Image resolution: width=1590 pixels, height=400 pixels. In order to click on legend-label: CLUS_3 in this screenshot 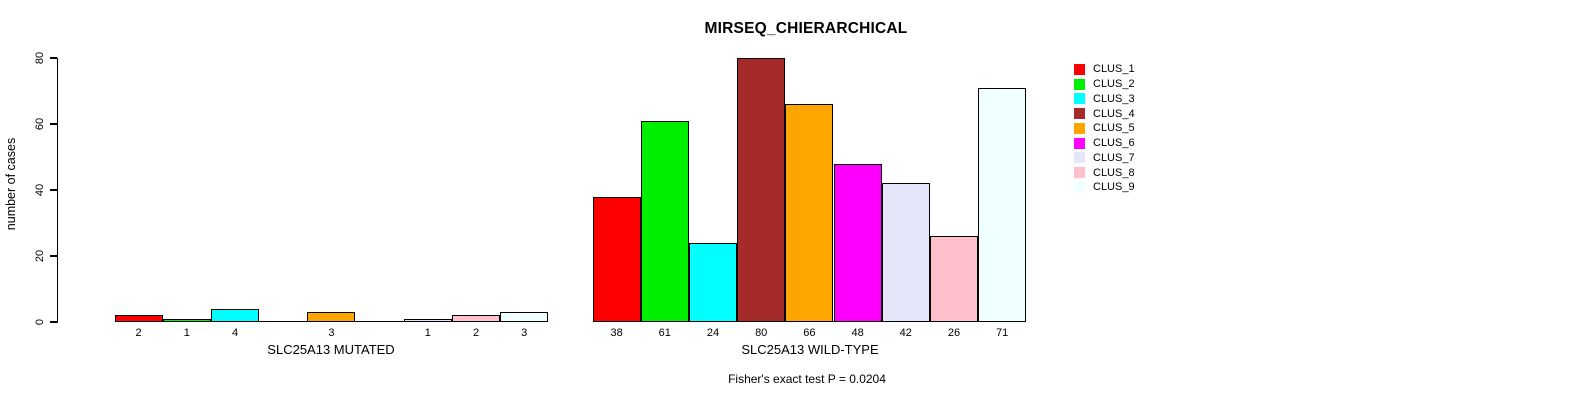, I will do `click(1114, 98)`.